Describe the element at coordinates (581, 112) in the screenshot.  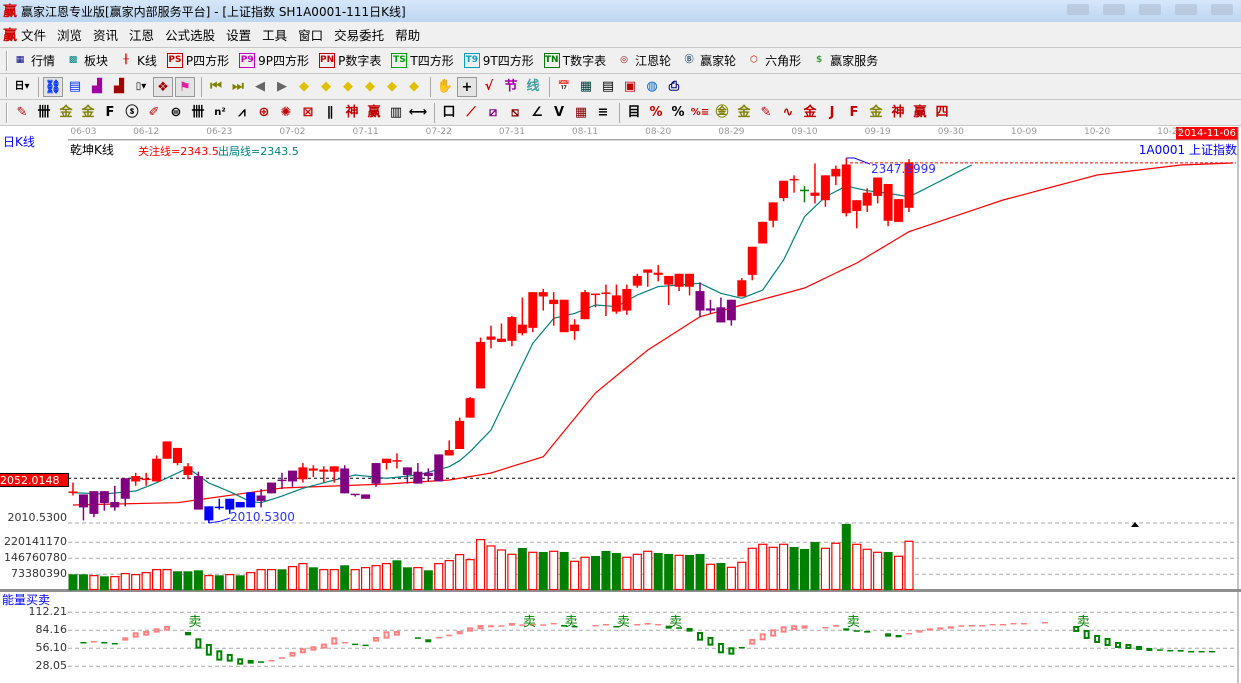
I see `grid2-icon: ▦` at that location.